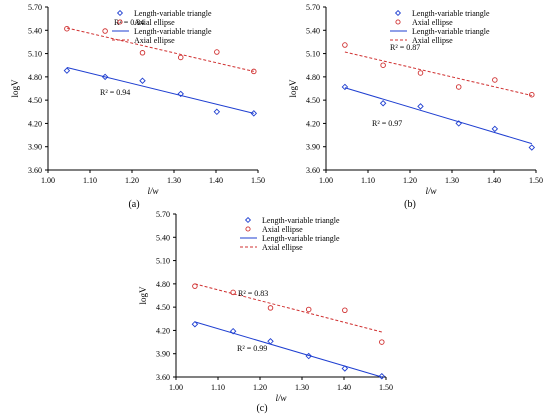 Image resolution: width=550 pixels, height=417 pixels. Describe the element at coordinates (174, 180) in the screenshot. I see `x-tick-label: 1.30` at that location.